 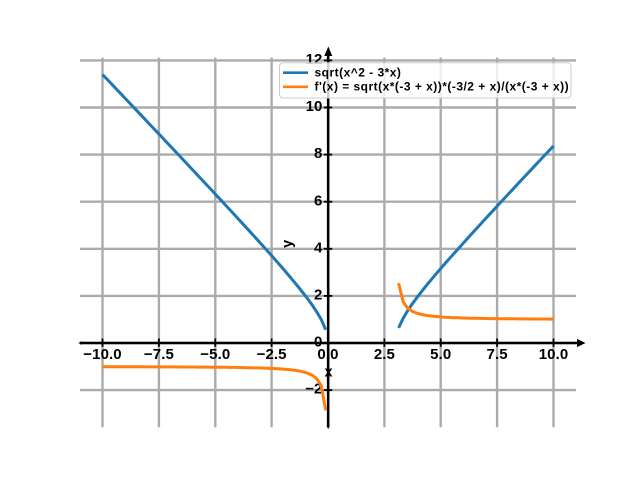 I want to click on svg-text: y, so click(x=288, y=244).